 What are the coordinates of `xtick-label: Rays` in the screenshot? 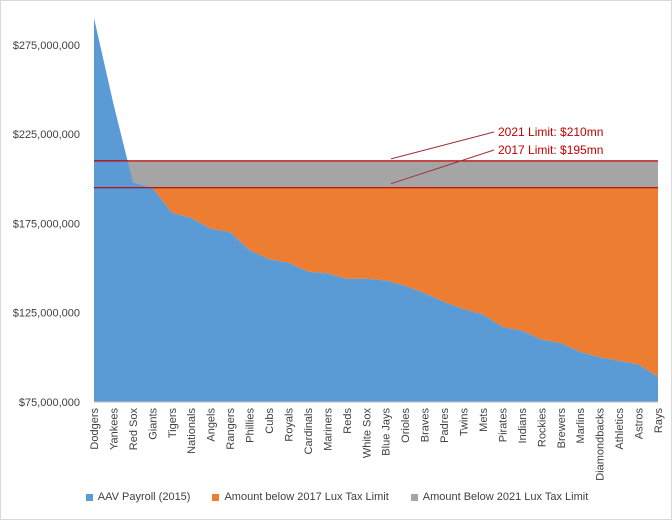 It's located at (659, 421).